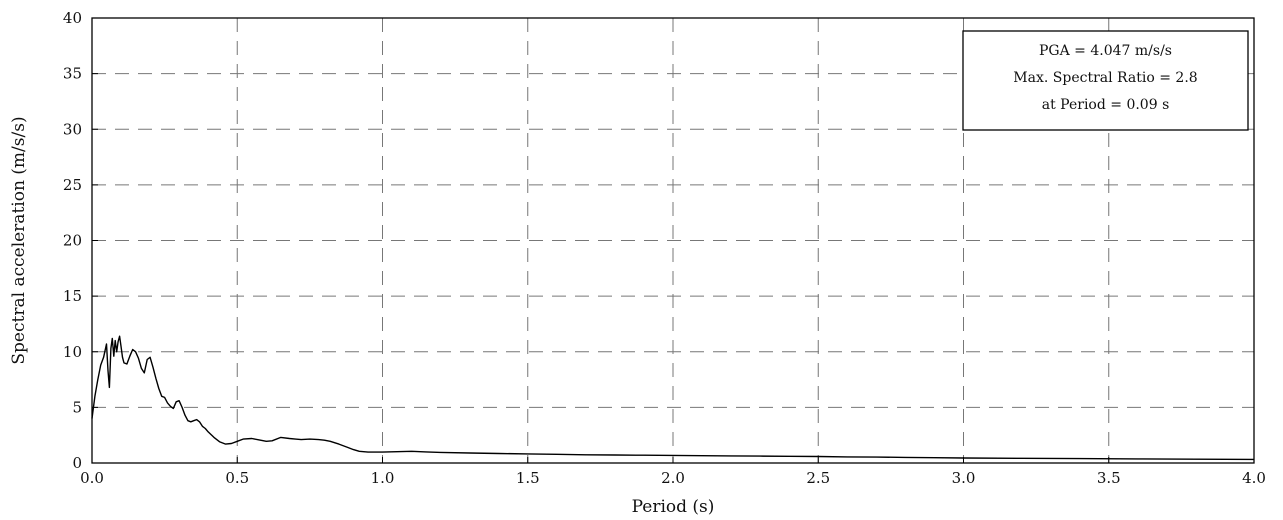  I want to click on y-axis-title: Spectral acceleration (m/s/s), so click(19, 240).